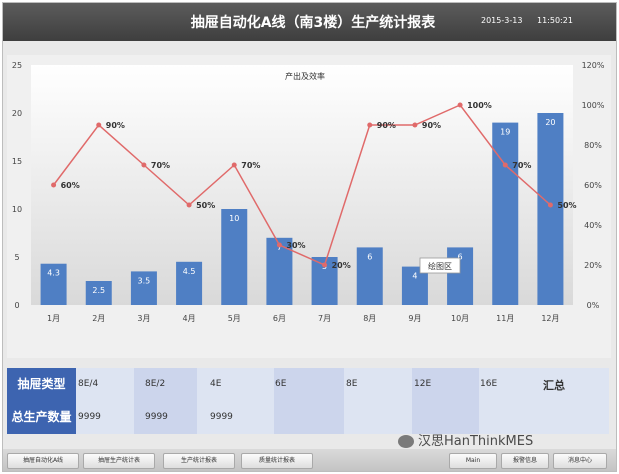  What do you see at coordinates (580, 461) in the screenshot?
I see `nav-button-messages: 消息中心` at bounding box center [580, 461].